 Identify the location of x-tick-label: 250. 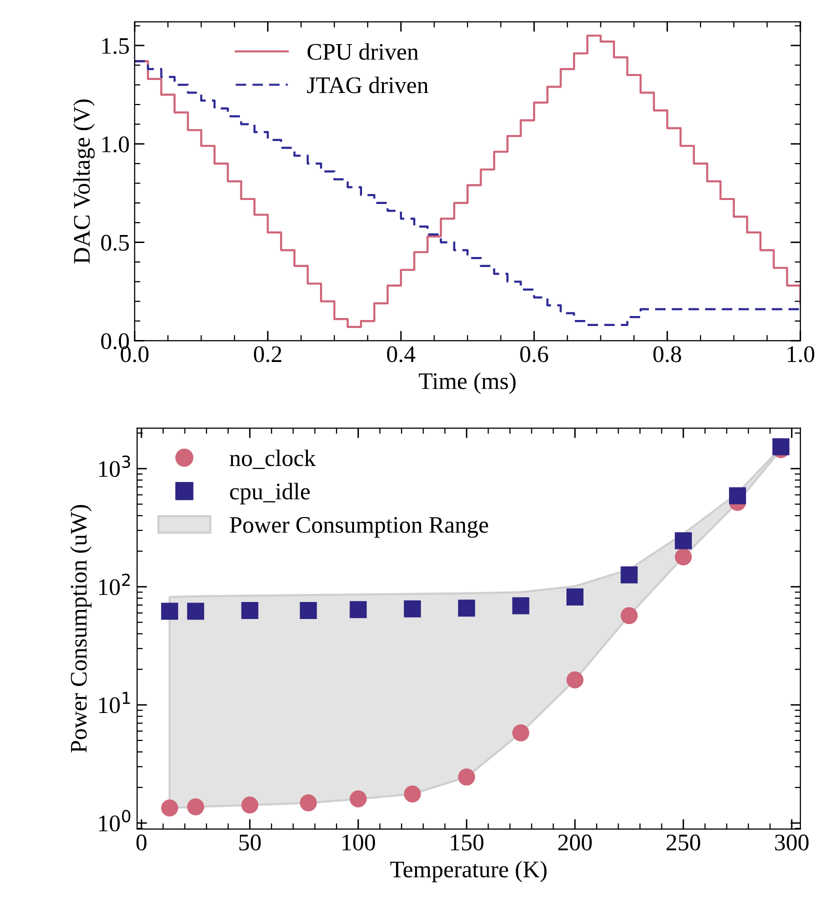
(683, 842).